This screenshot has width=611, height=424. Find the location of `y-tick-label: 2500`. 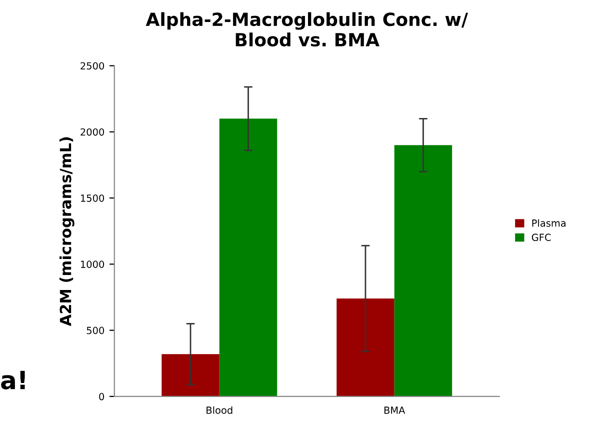

y-tick-label: 2500 is located at coordinates (92, 66).